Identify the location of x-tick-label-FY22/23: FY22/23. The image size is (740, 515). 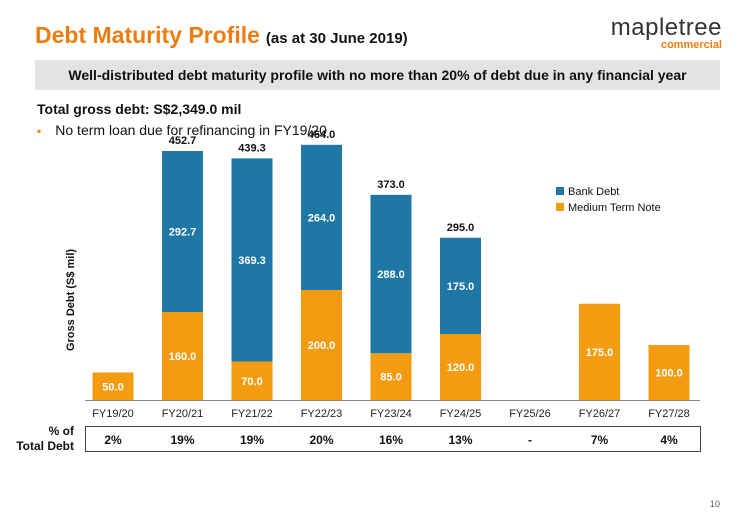
(322, 414).